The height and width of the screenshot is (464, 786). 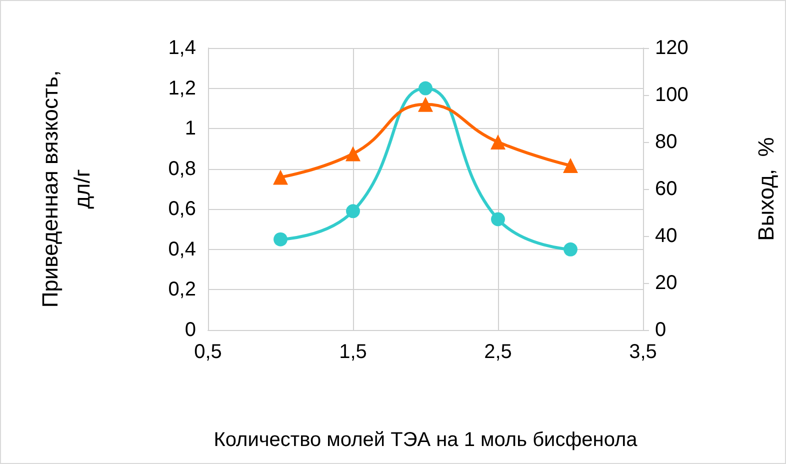 What do you see at coordinates (66, 189) in the screenshot?
I see `y-axis-title: Приведенная вязкость, дл/г` at bounding box center [66, 189].